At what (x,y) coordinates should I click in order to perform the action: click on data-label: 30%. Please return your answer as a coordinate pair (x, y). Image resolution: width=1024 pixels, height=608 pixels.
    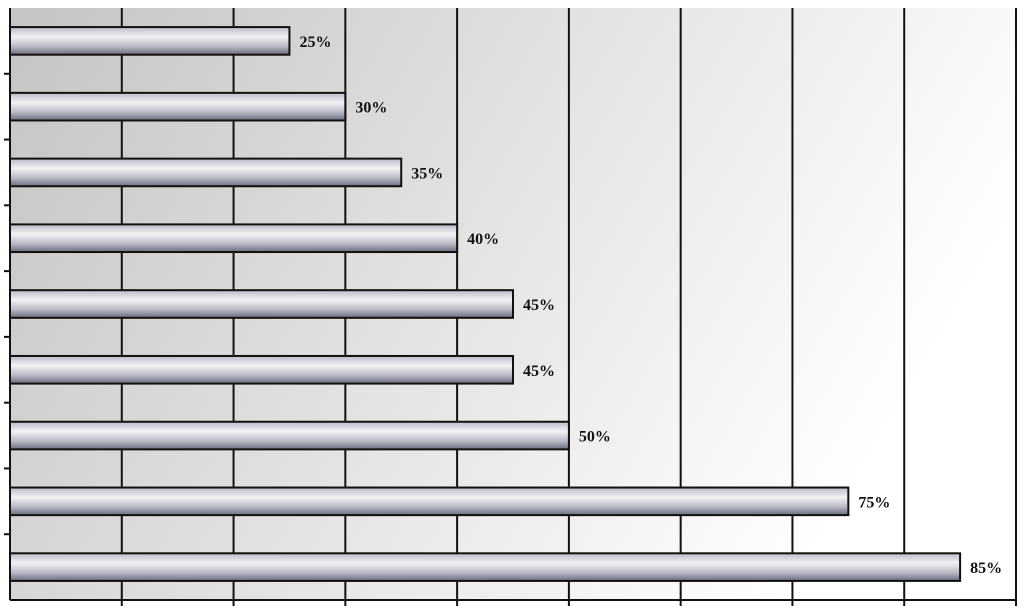
    Looking at the image, I should click on (371, 108).